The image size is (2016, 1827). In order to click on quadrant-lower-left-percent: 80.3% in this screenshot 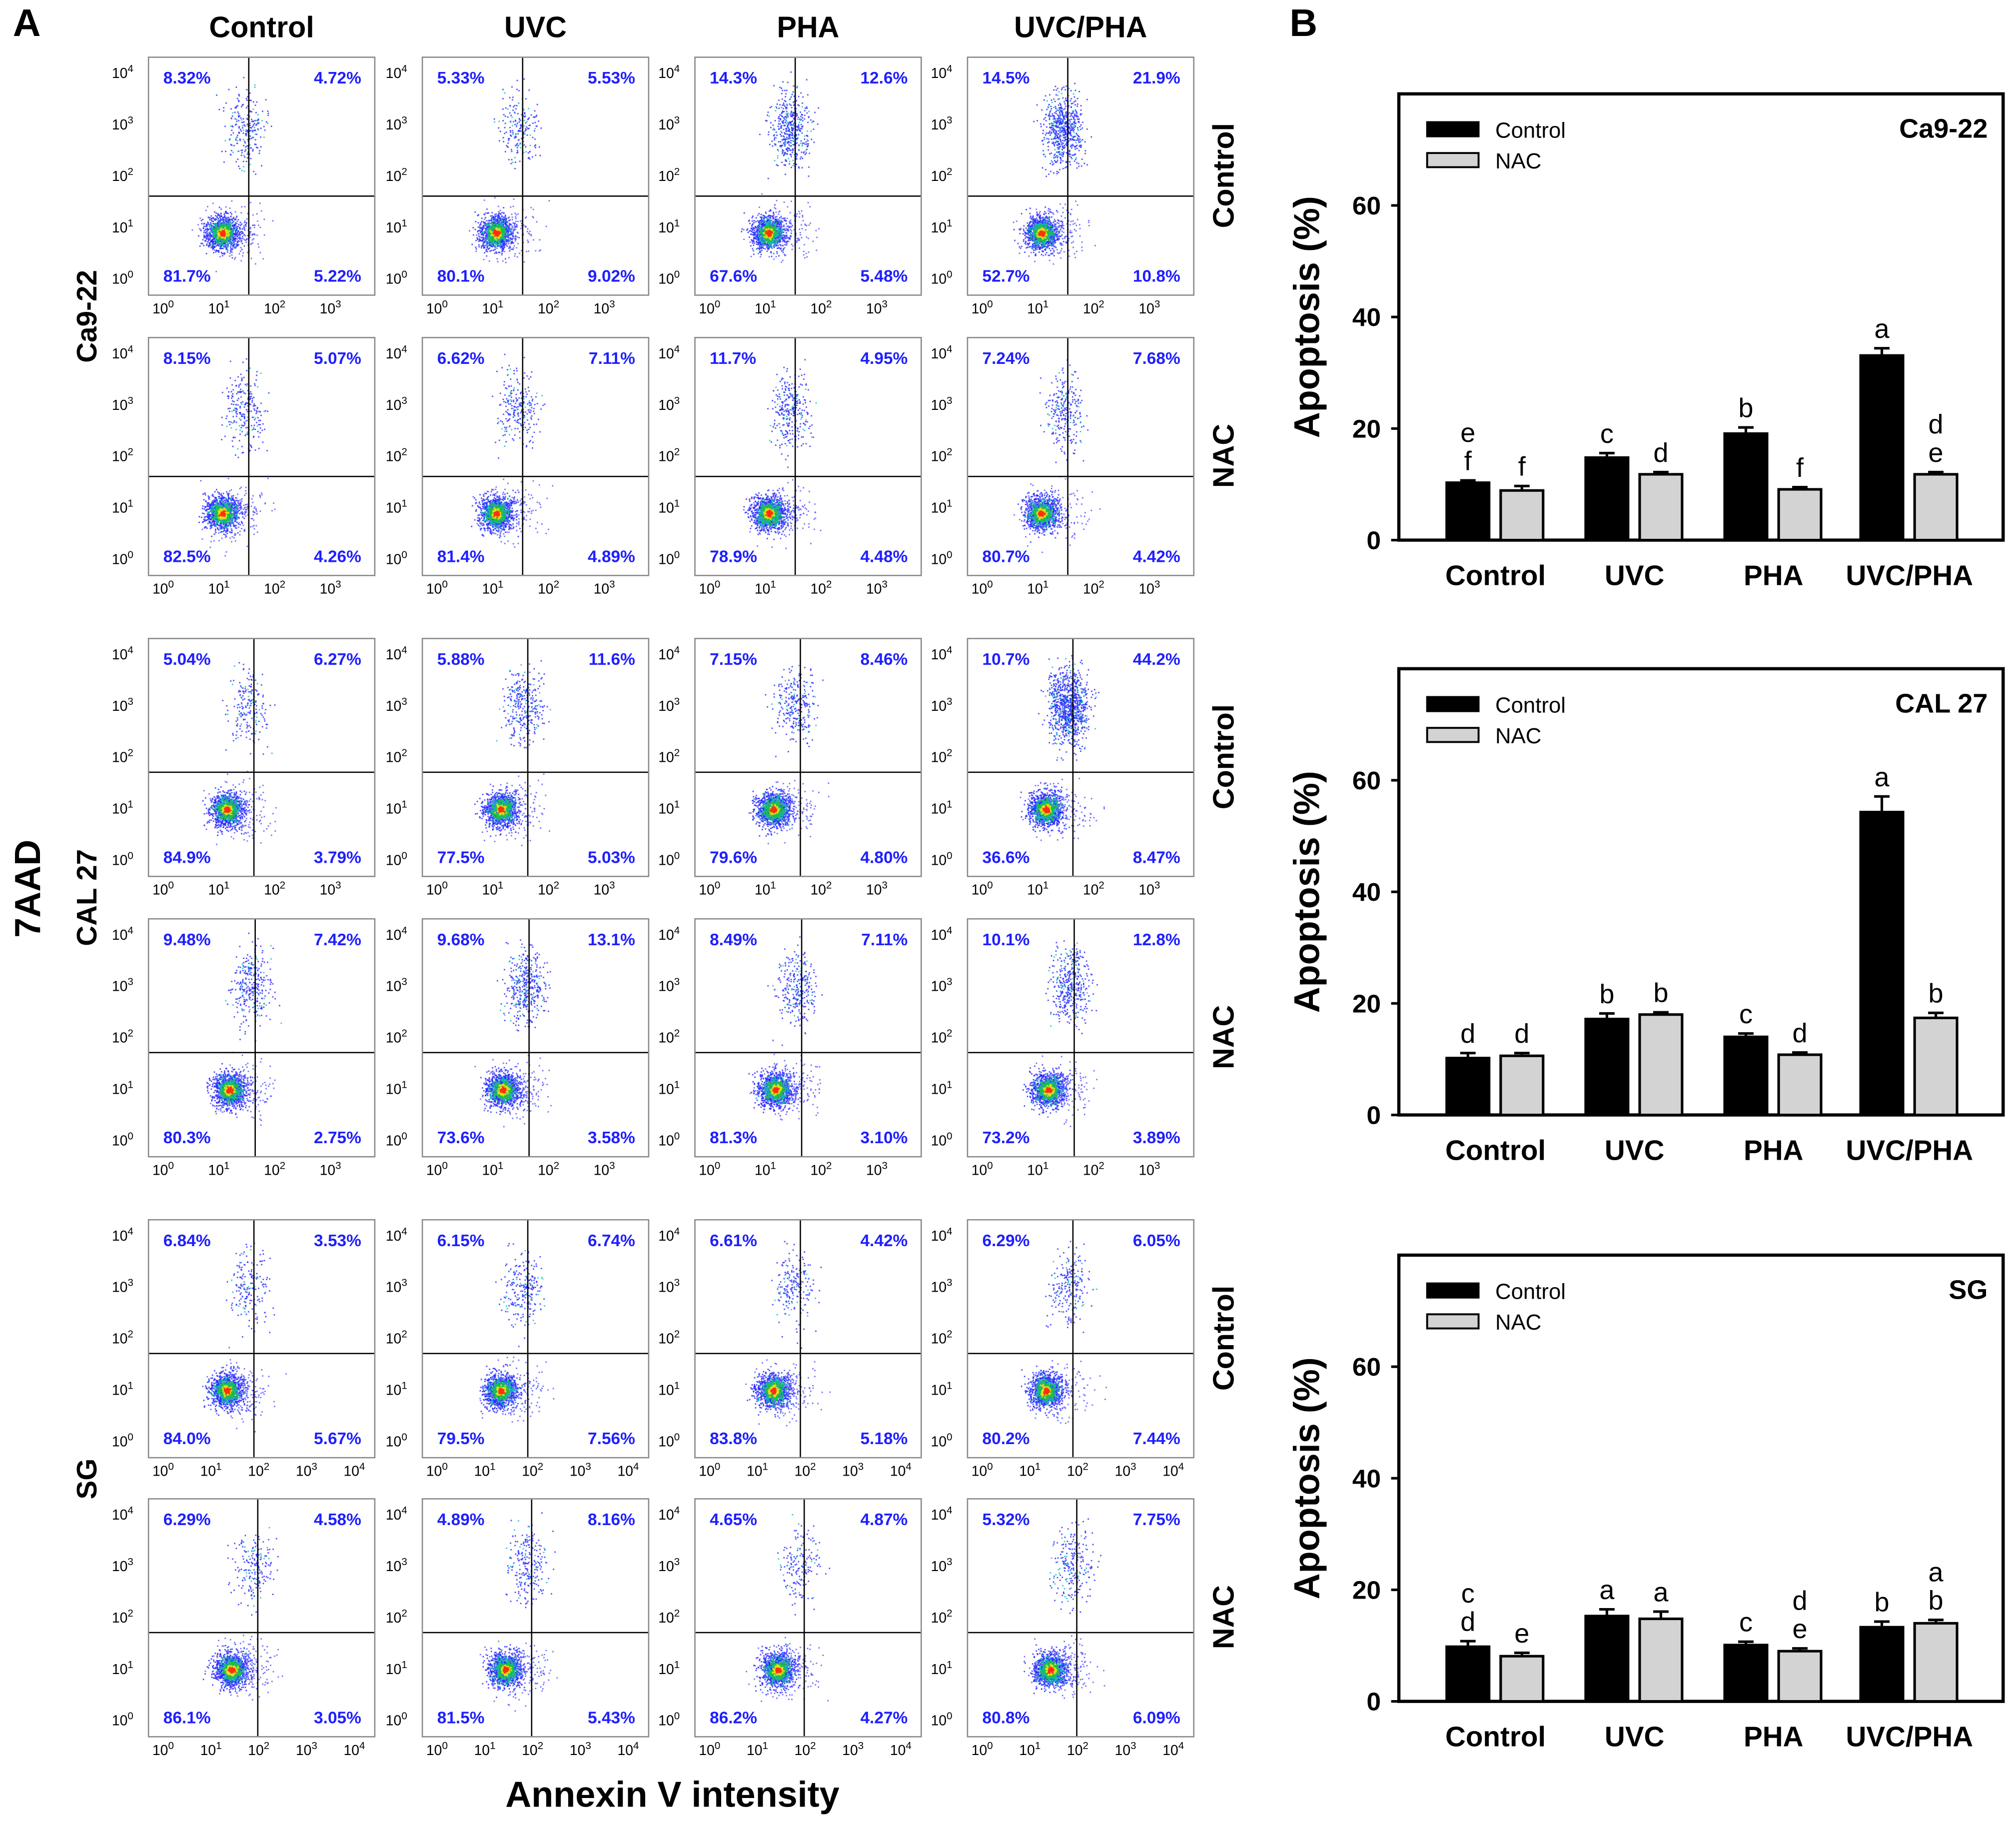, I will do `click(187, 1137)`.